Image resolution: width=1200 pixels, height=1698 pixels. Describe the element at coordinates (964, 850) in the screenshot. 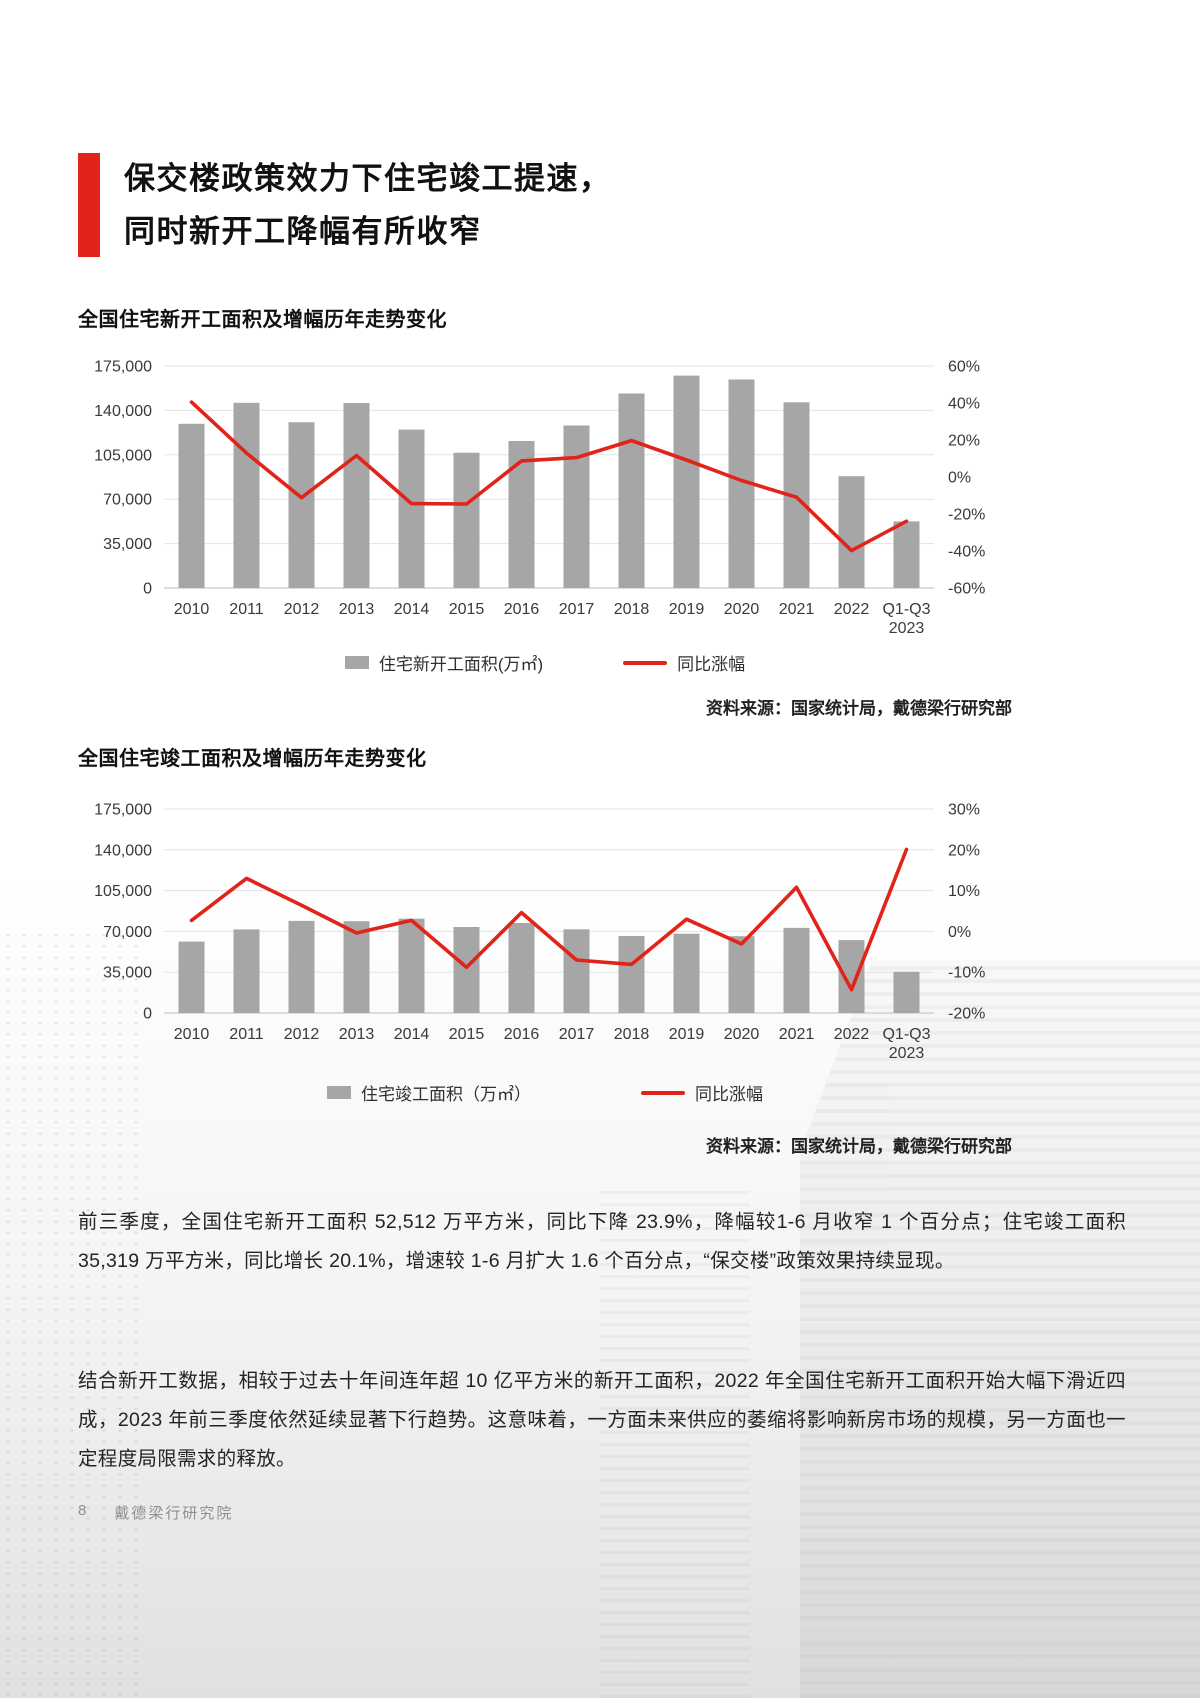

I see `right-axis-tick-label: 20%` at that location.